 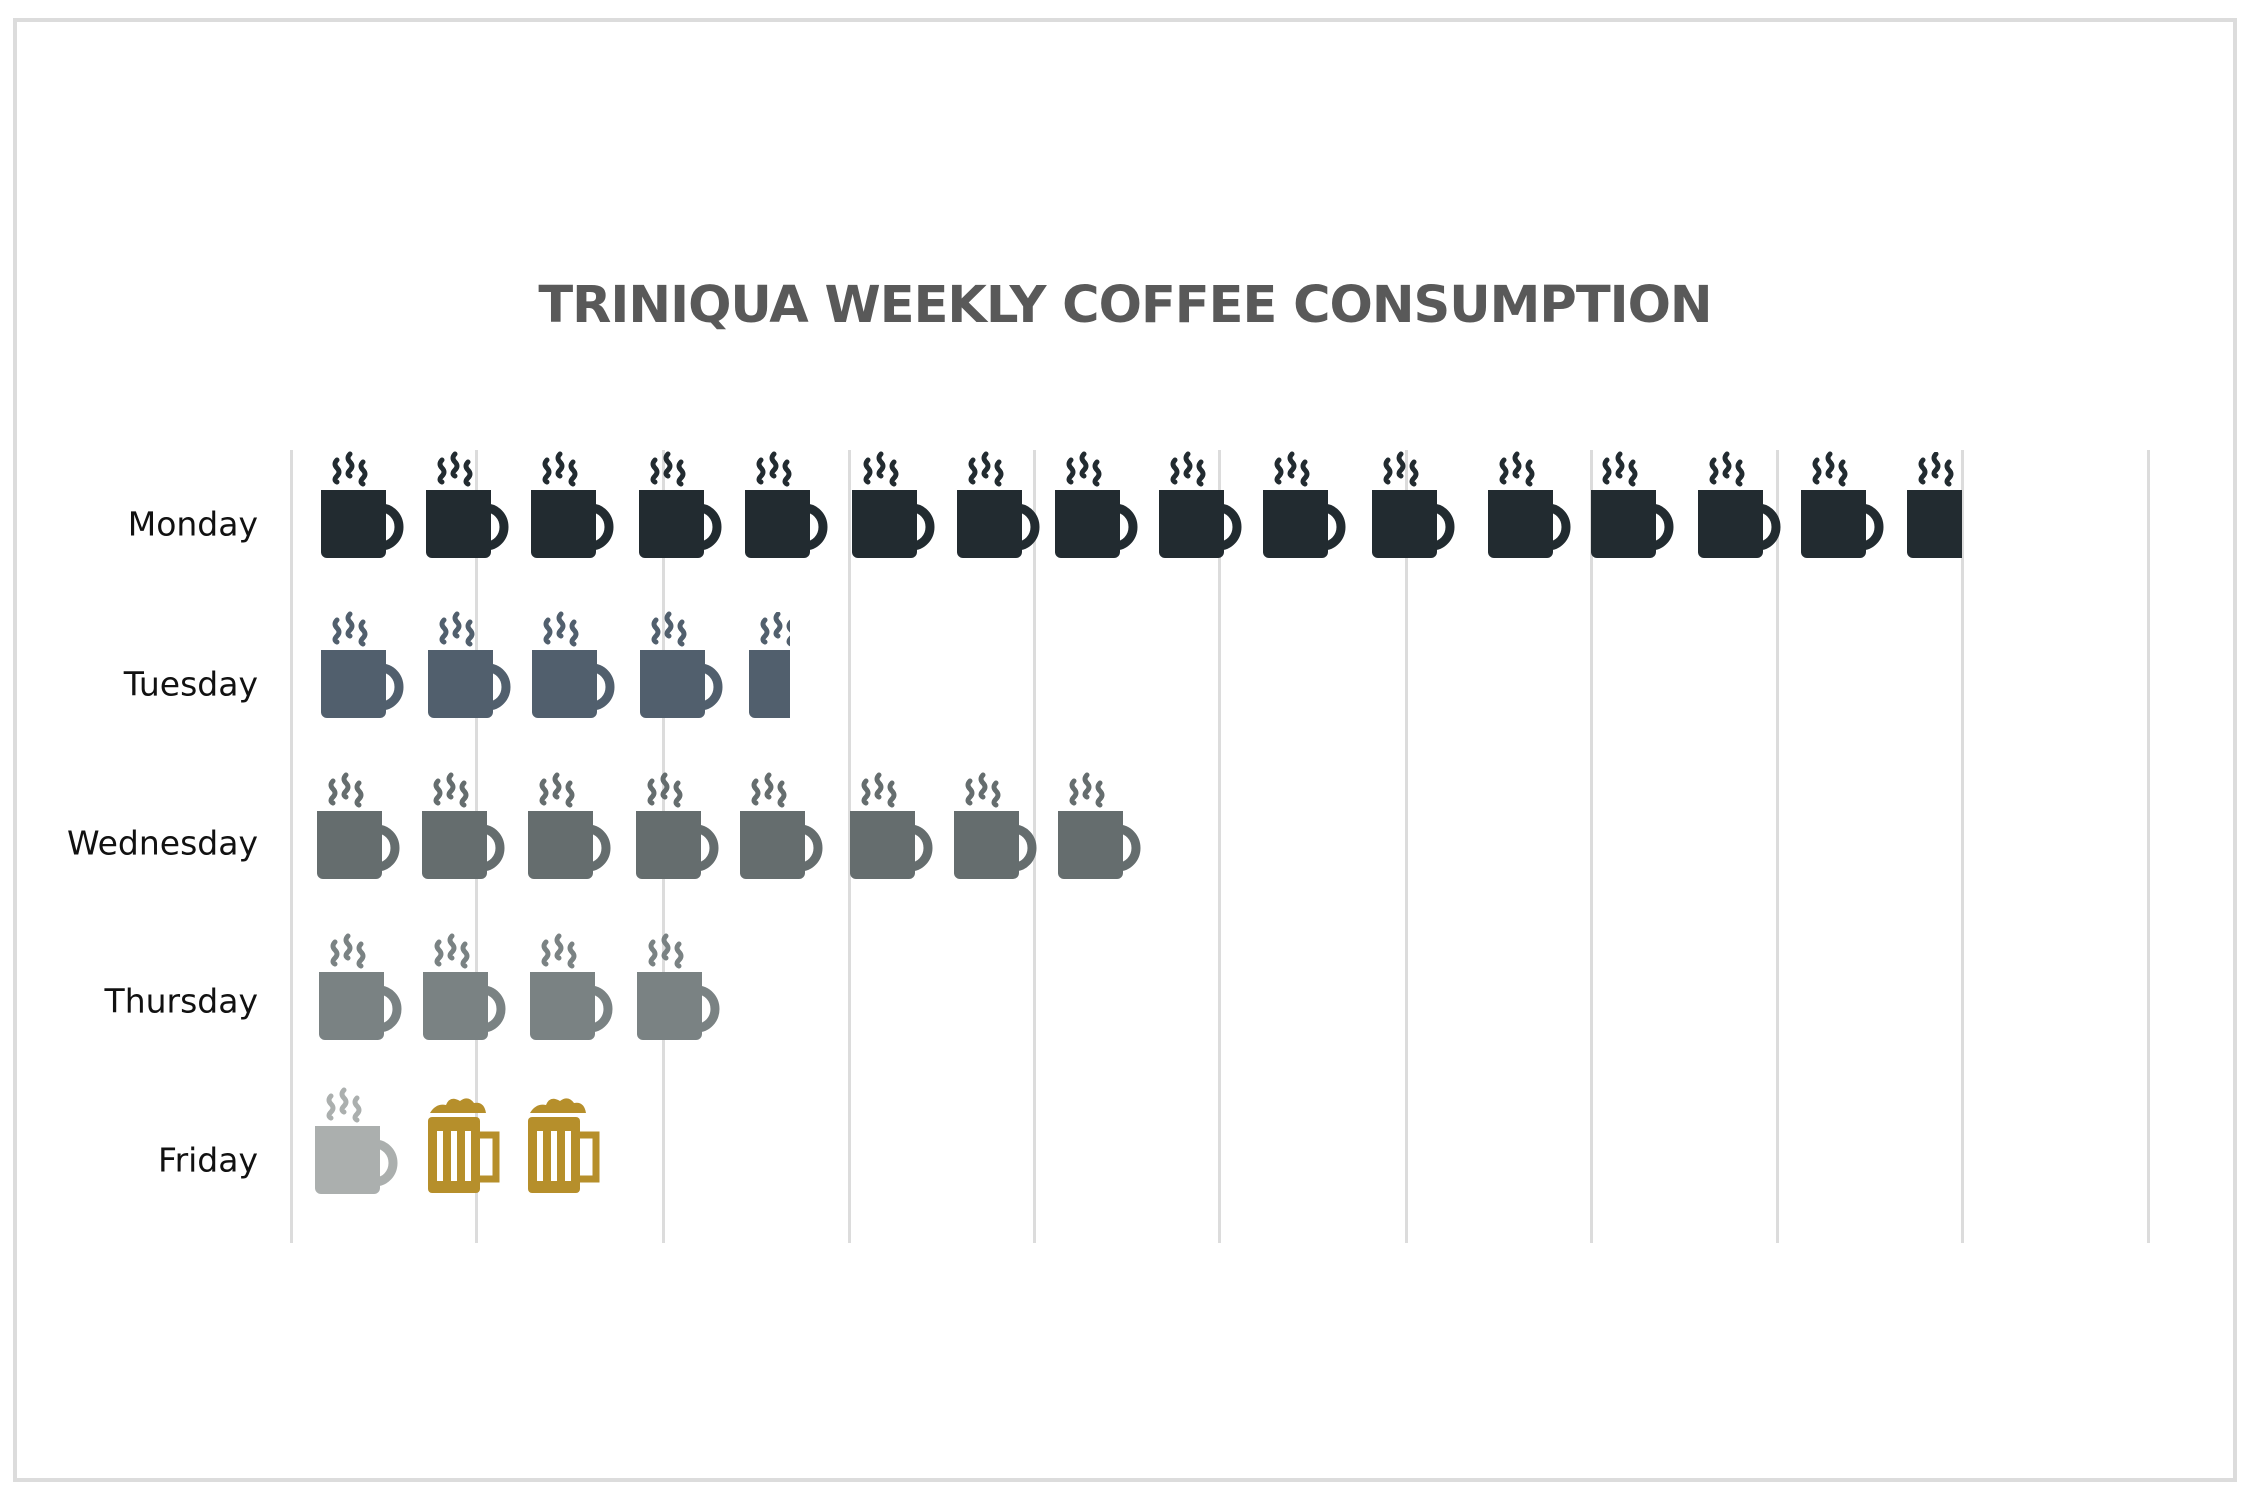 I want to click on row-label-wednesday: Wednesday, so click(x=162, y=843).